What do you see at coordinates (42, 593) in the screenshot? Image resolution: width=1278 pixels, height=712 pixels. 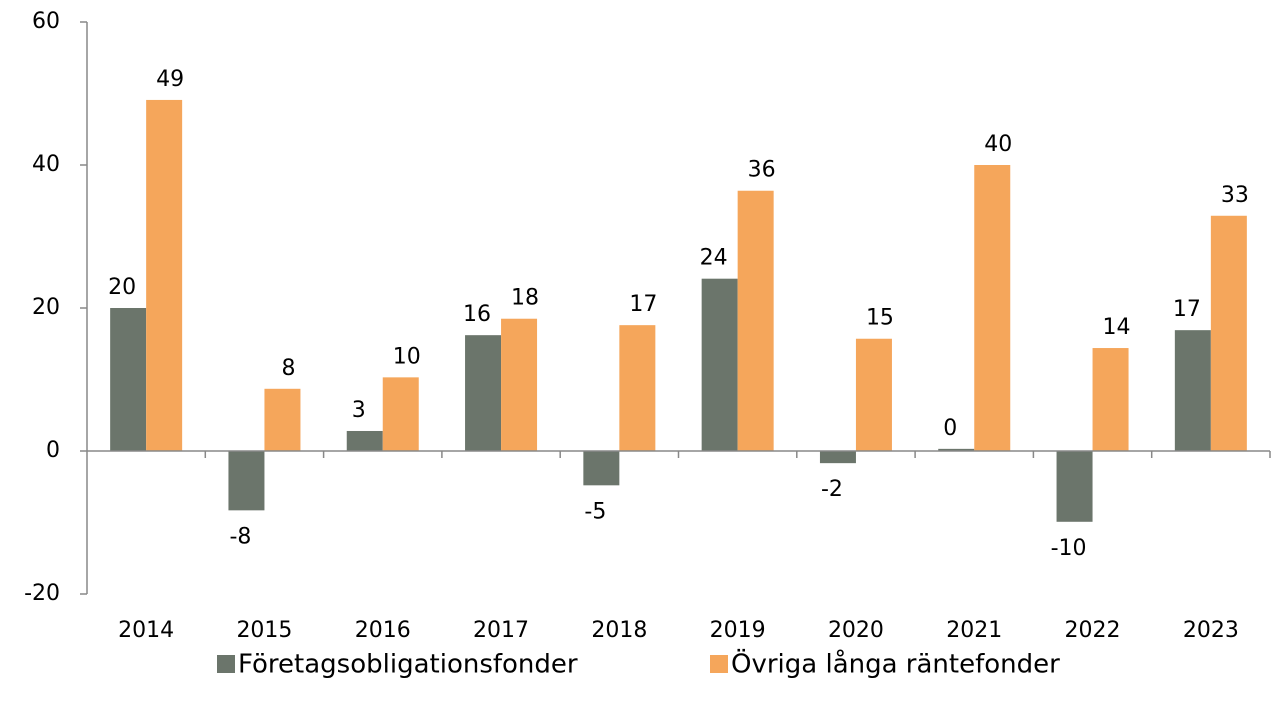 I see `y-tick-label: -20` at bounding box center [42, 593].